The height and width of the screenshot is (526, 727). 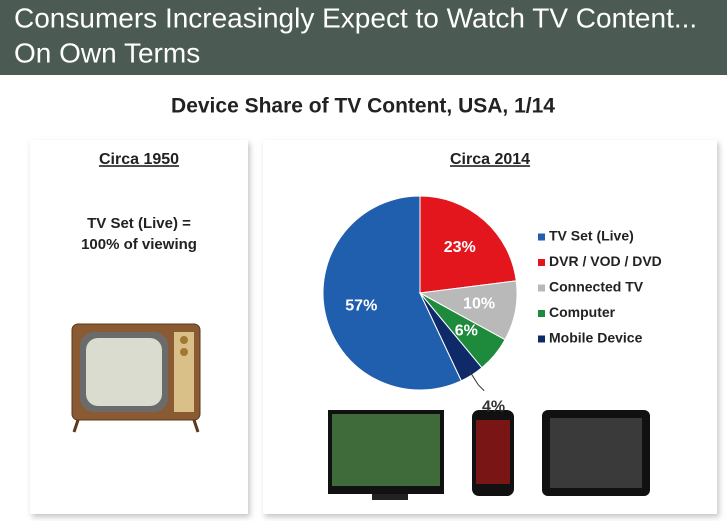 I want to click on legend-label: TV Set (Live), so click(x=591, y=236).